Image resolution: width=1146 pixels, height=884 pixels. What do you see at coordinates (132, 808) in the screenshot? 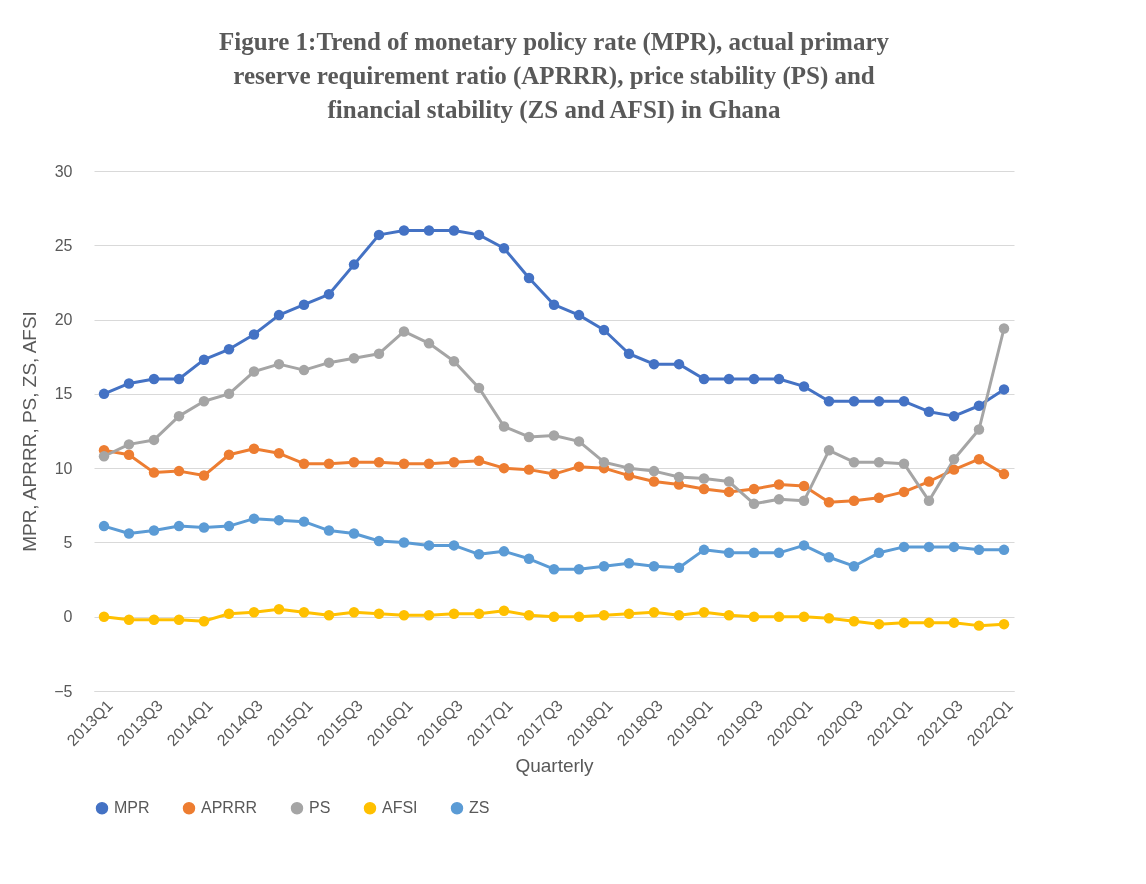
I see `legend-label: MPR` at bounding box center [132, 808].